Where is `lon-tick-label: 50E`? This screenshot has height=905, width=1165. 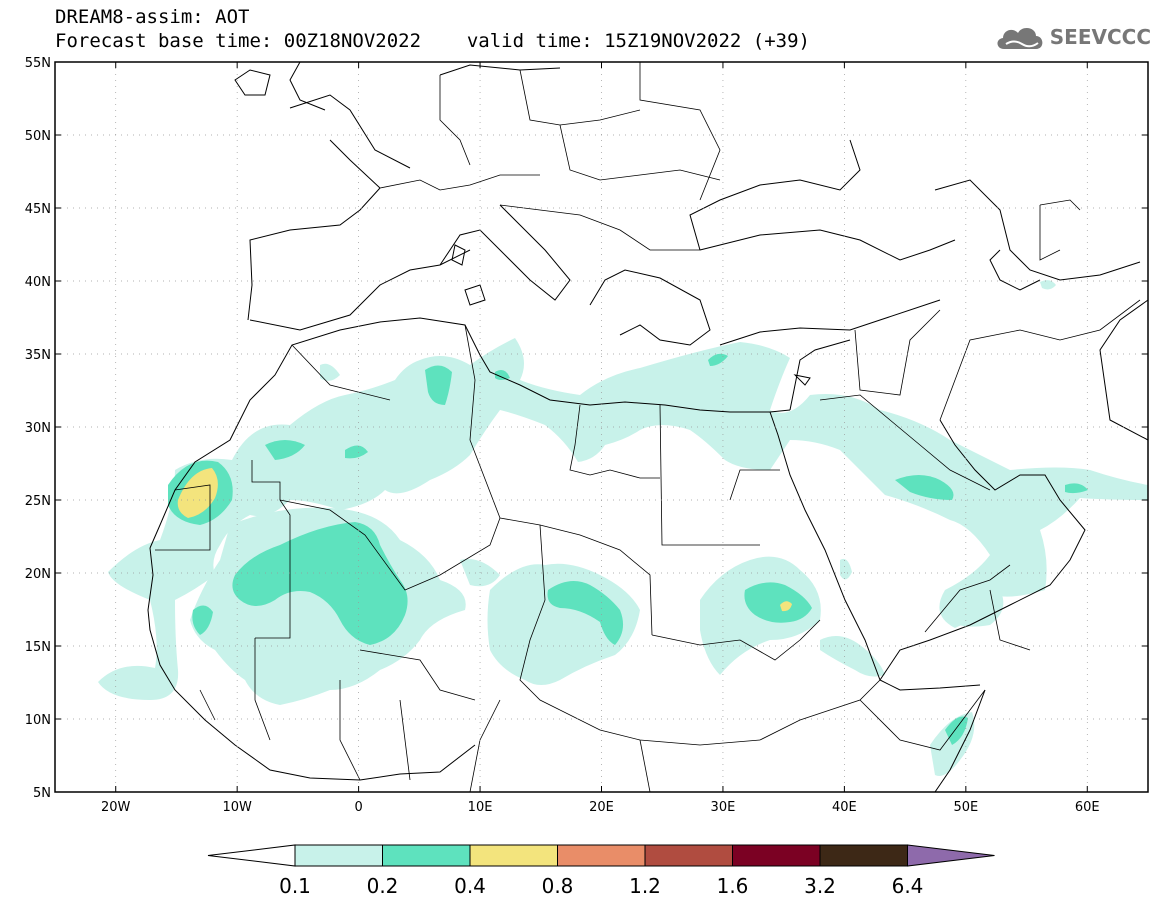 lon-tick-label: 50E is located at coordinates (965, 807).